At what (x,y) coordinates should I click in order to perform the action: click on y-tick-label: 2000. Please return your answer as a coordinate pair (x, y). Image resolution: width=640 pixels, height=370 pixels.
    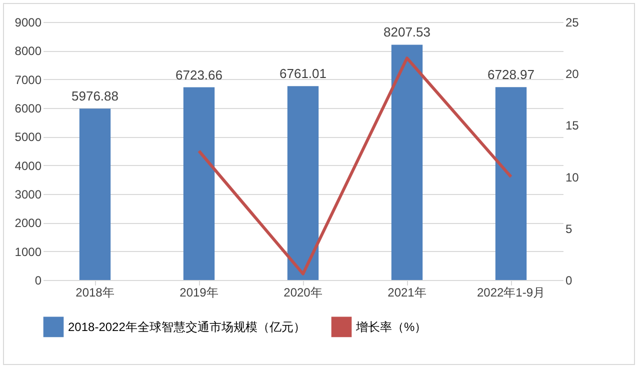
    Looking at the image, I should click on (28, 223).